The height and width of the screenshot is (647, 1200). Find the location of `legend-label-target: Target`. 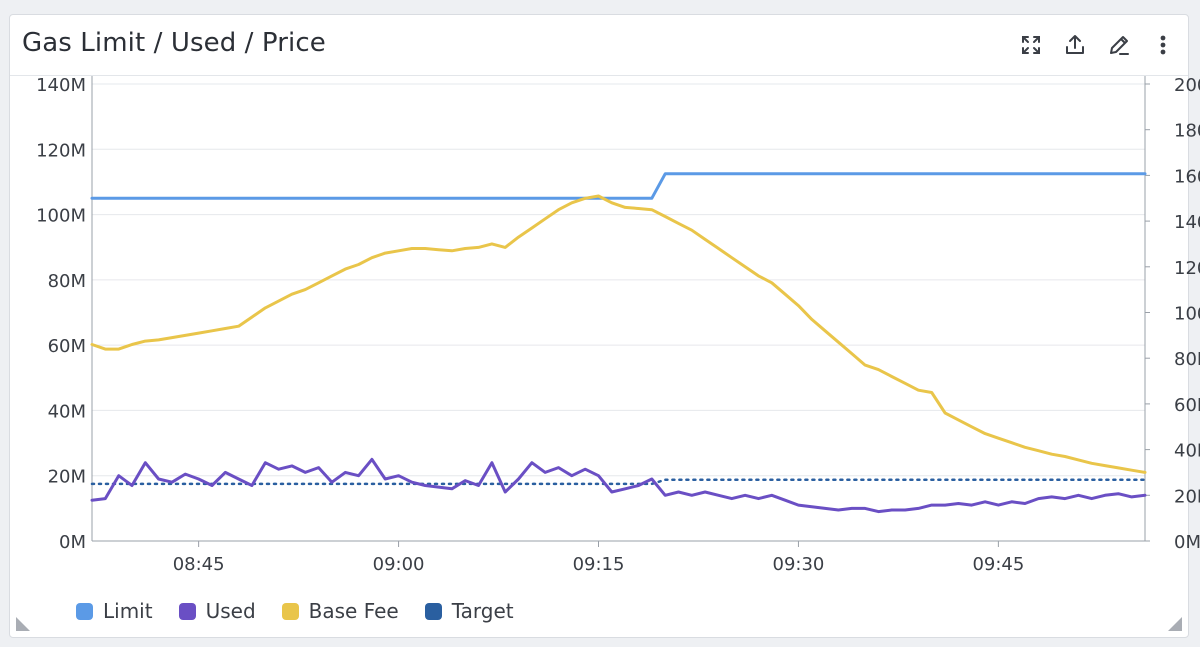

legend-label-target: Target is located at coordinates (482, 611).